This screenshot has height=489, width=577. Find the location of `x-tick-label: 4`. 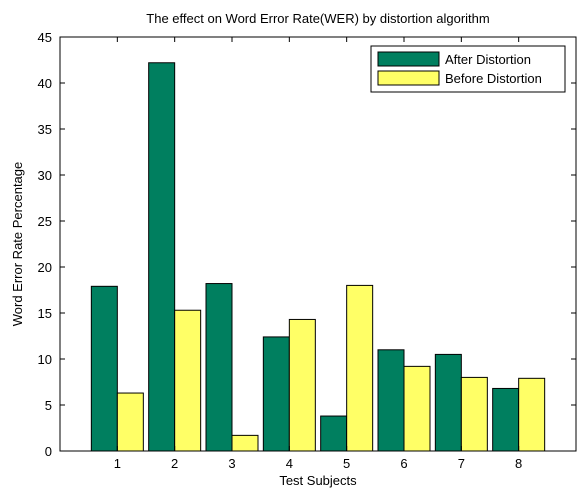

x-tick-label: 4 is located at coordinates (289, 463).